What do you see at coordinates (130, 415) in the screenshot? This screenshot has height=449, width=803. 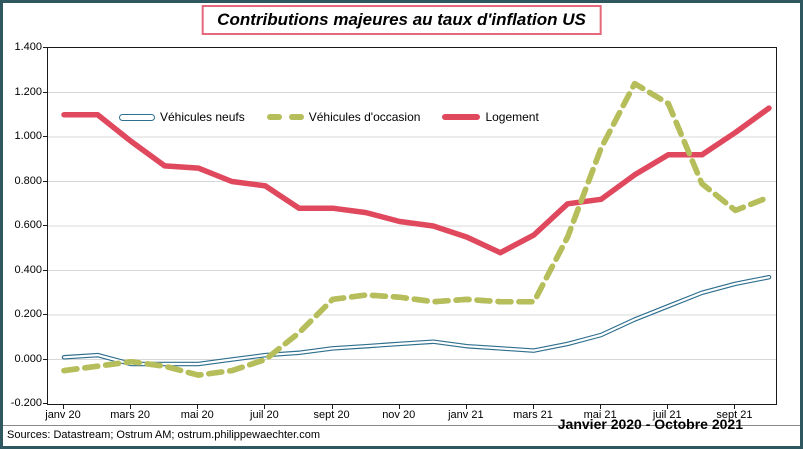 I see `x-axis-tick-label: mars 20` at bounding box center [130, 415].